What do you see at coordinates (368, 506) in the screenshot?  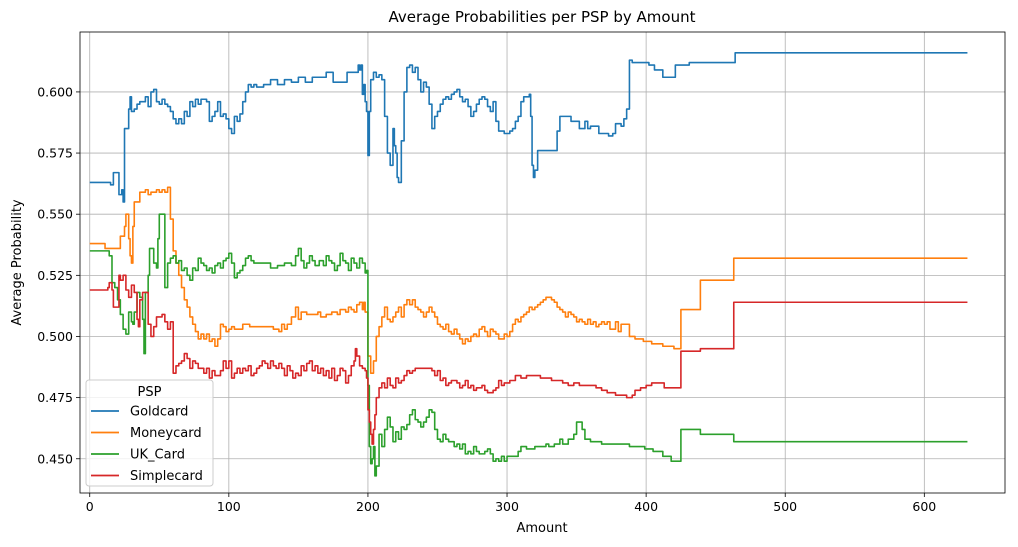 I see `x-tick-label: 200` at bounding box center [368, 506].